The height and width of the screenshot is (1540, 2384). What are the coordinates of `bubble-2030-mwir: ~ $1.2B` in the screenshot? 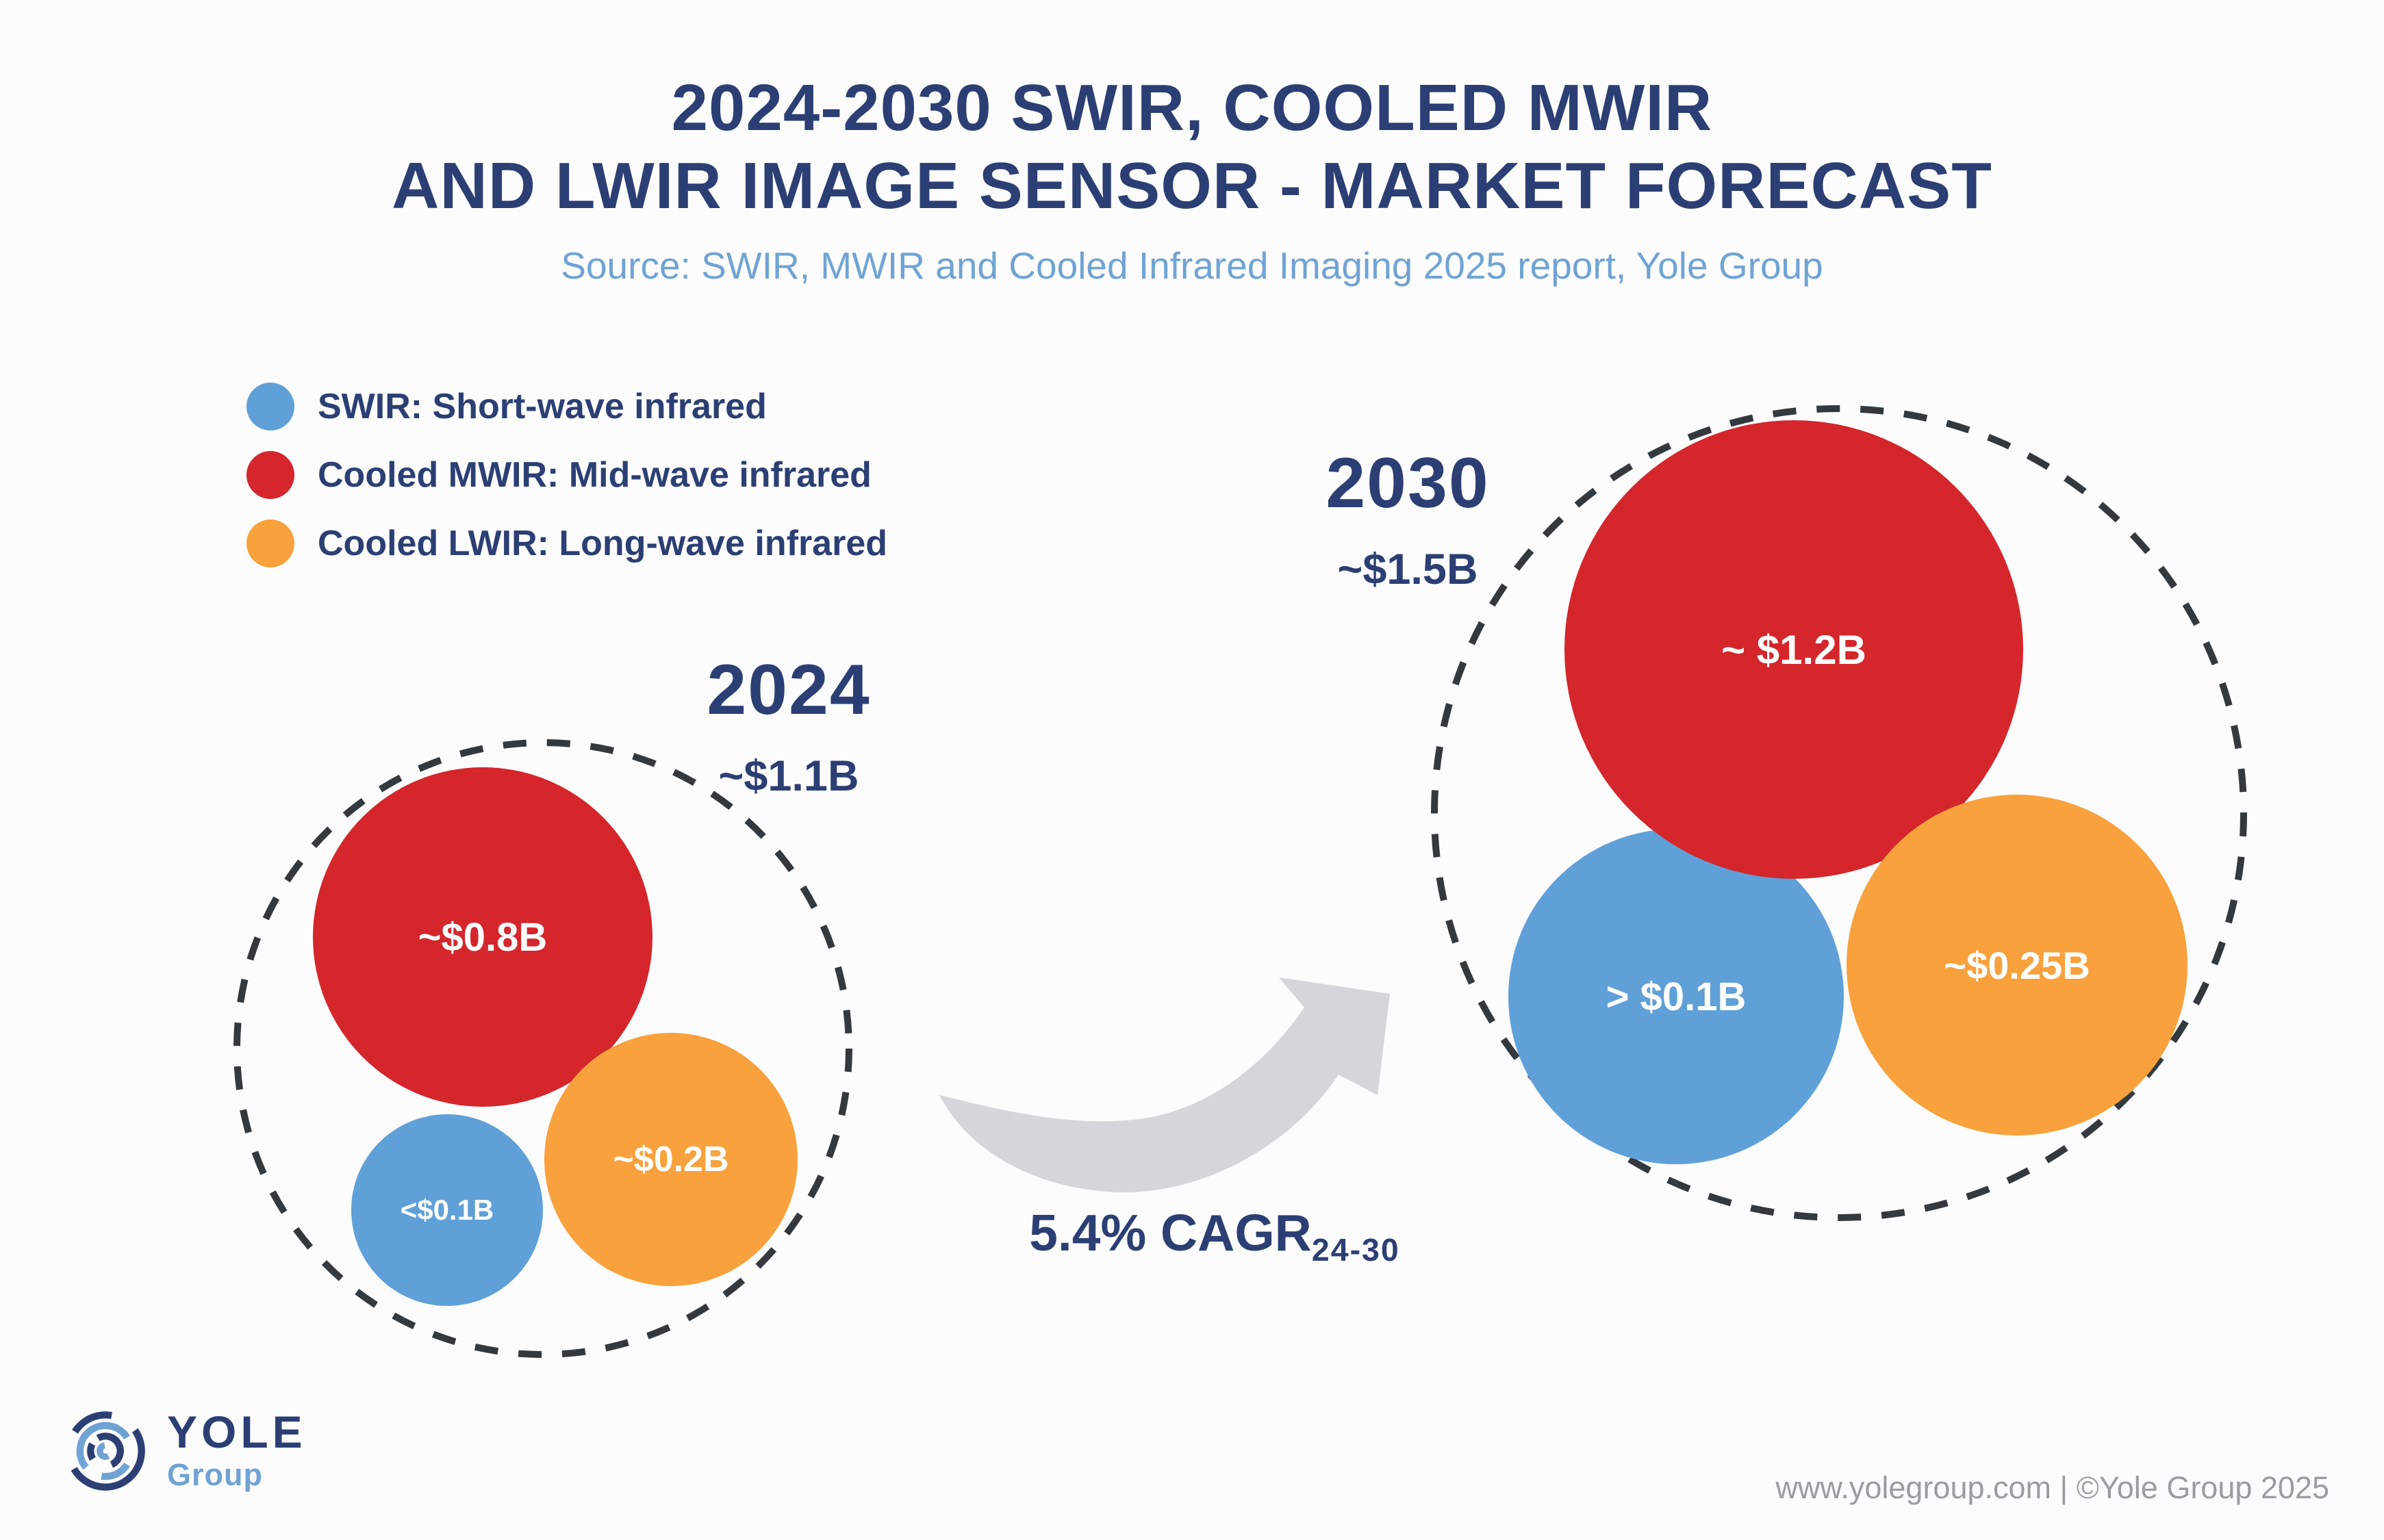 It's located at (1793, 649).